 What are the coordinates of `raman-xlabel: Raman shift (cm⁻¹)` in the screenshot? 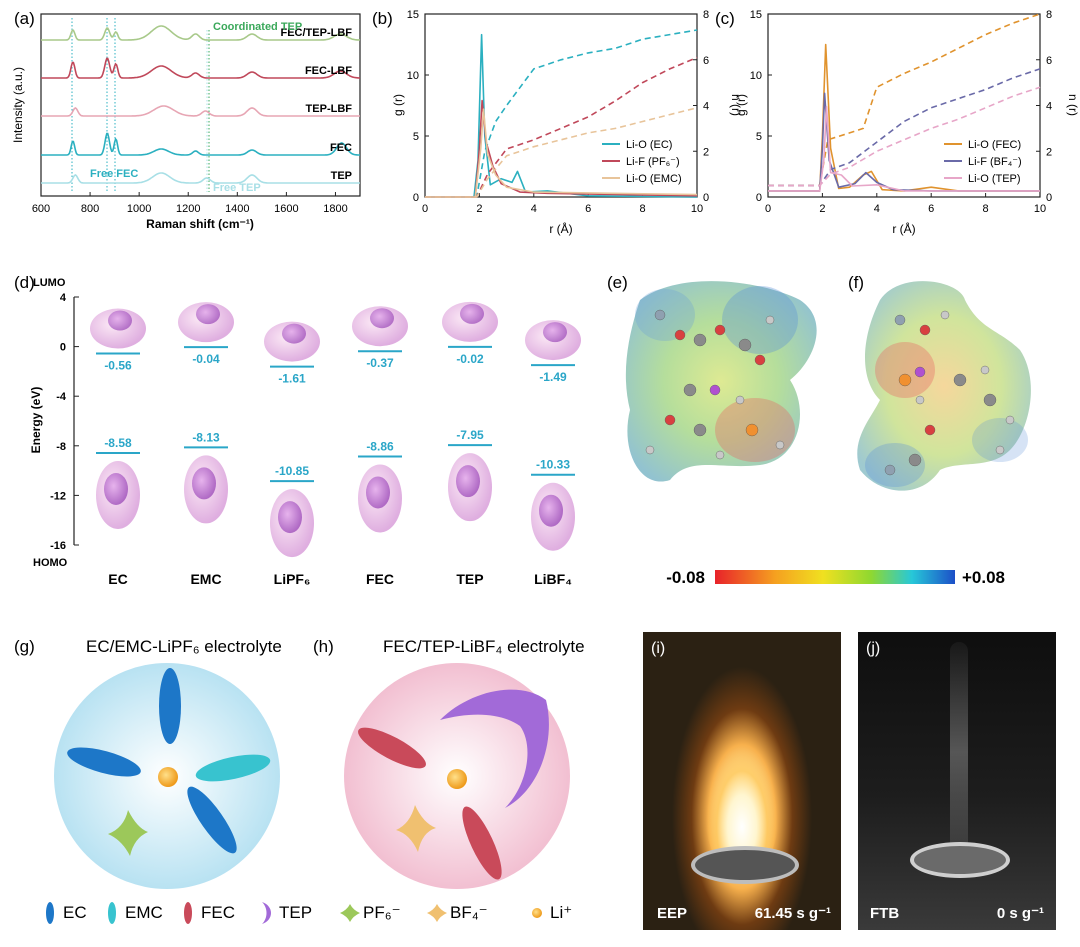 It's located at (200, 224).